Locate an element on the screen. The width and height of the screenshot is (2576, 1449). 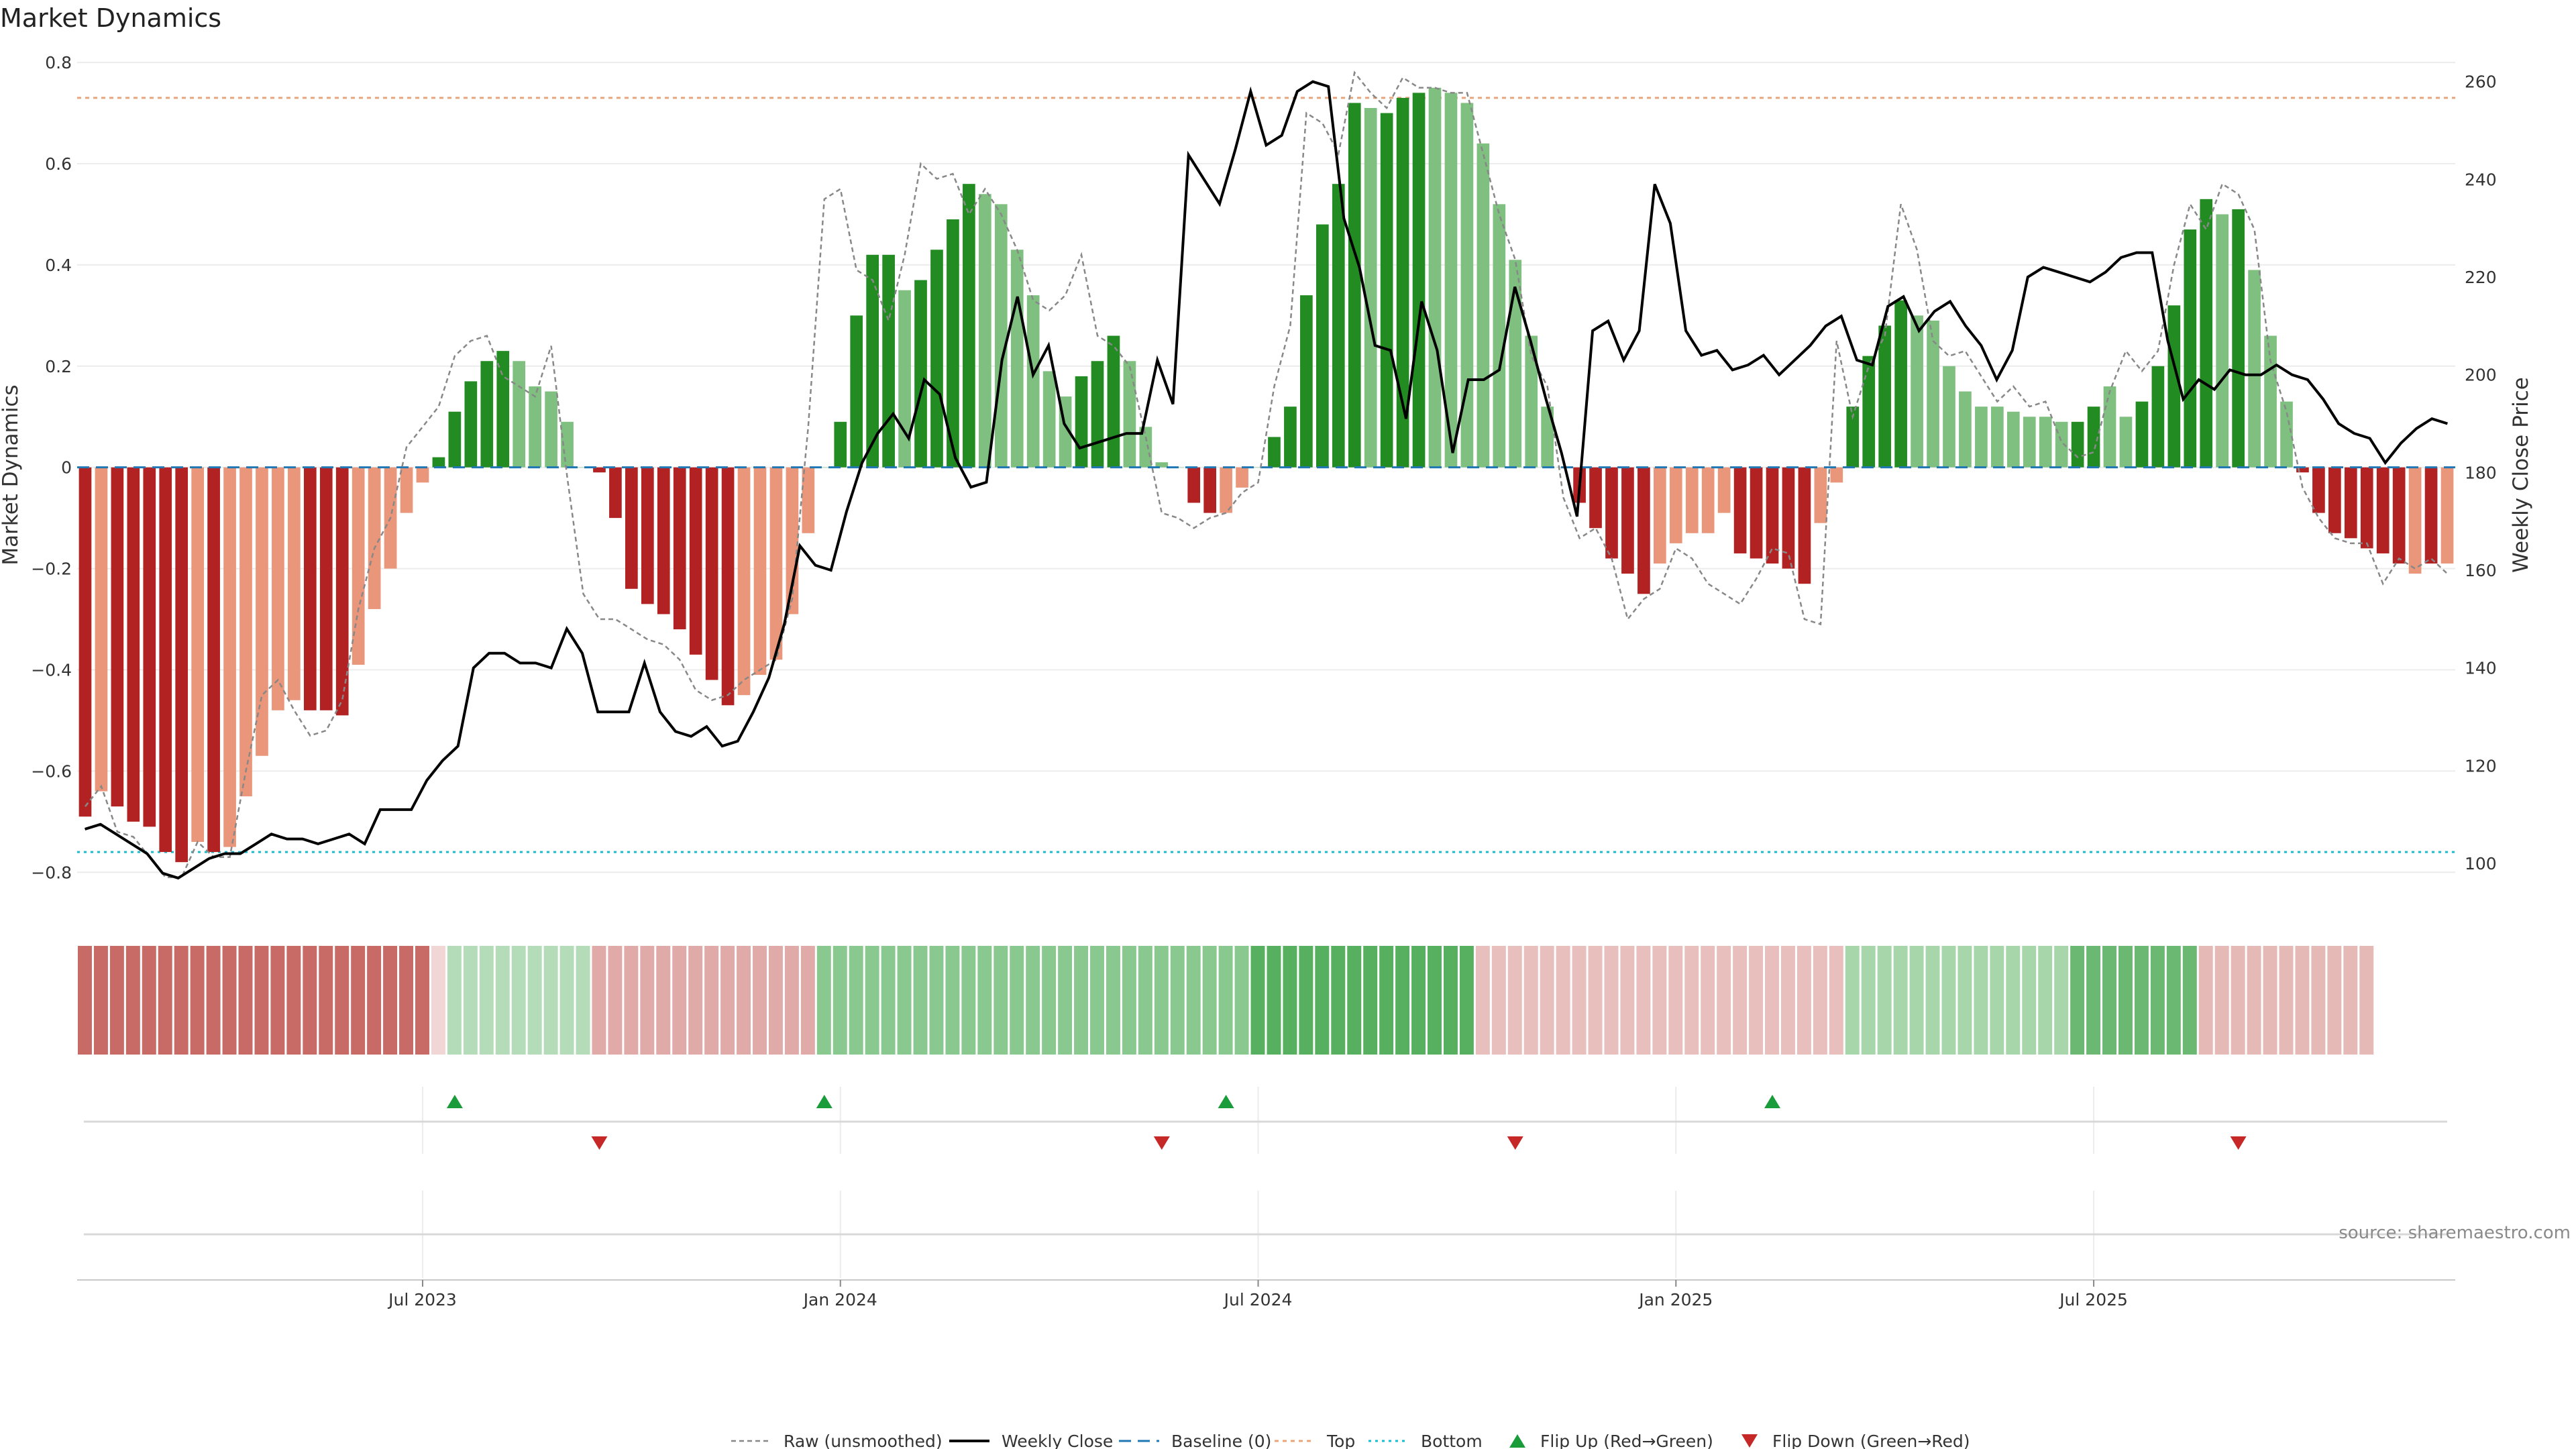
right-tick-label: 220 is located at coordinates (2481, 277).